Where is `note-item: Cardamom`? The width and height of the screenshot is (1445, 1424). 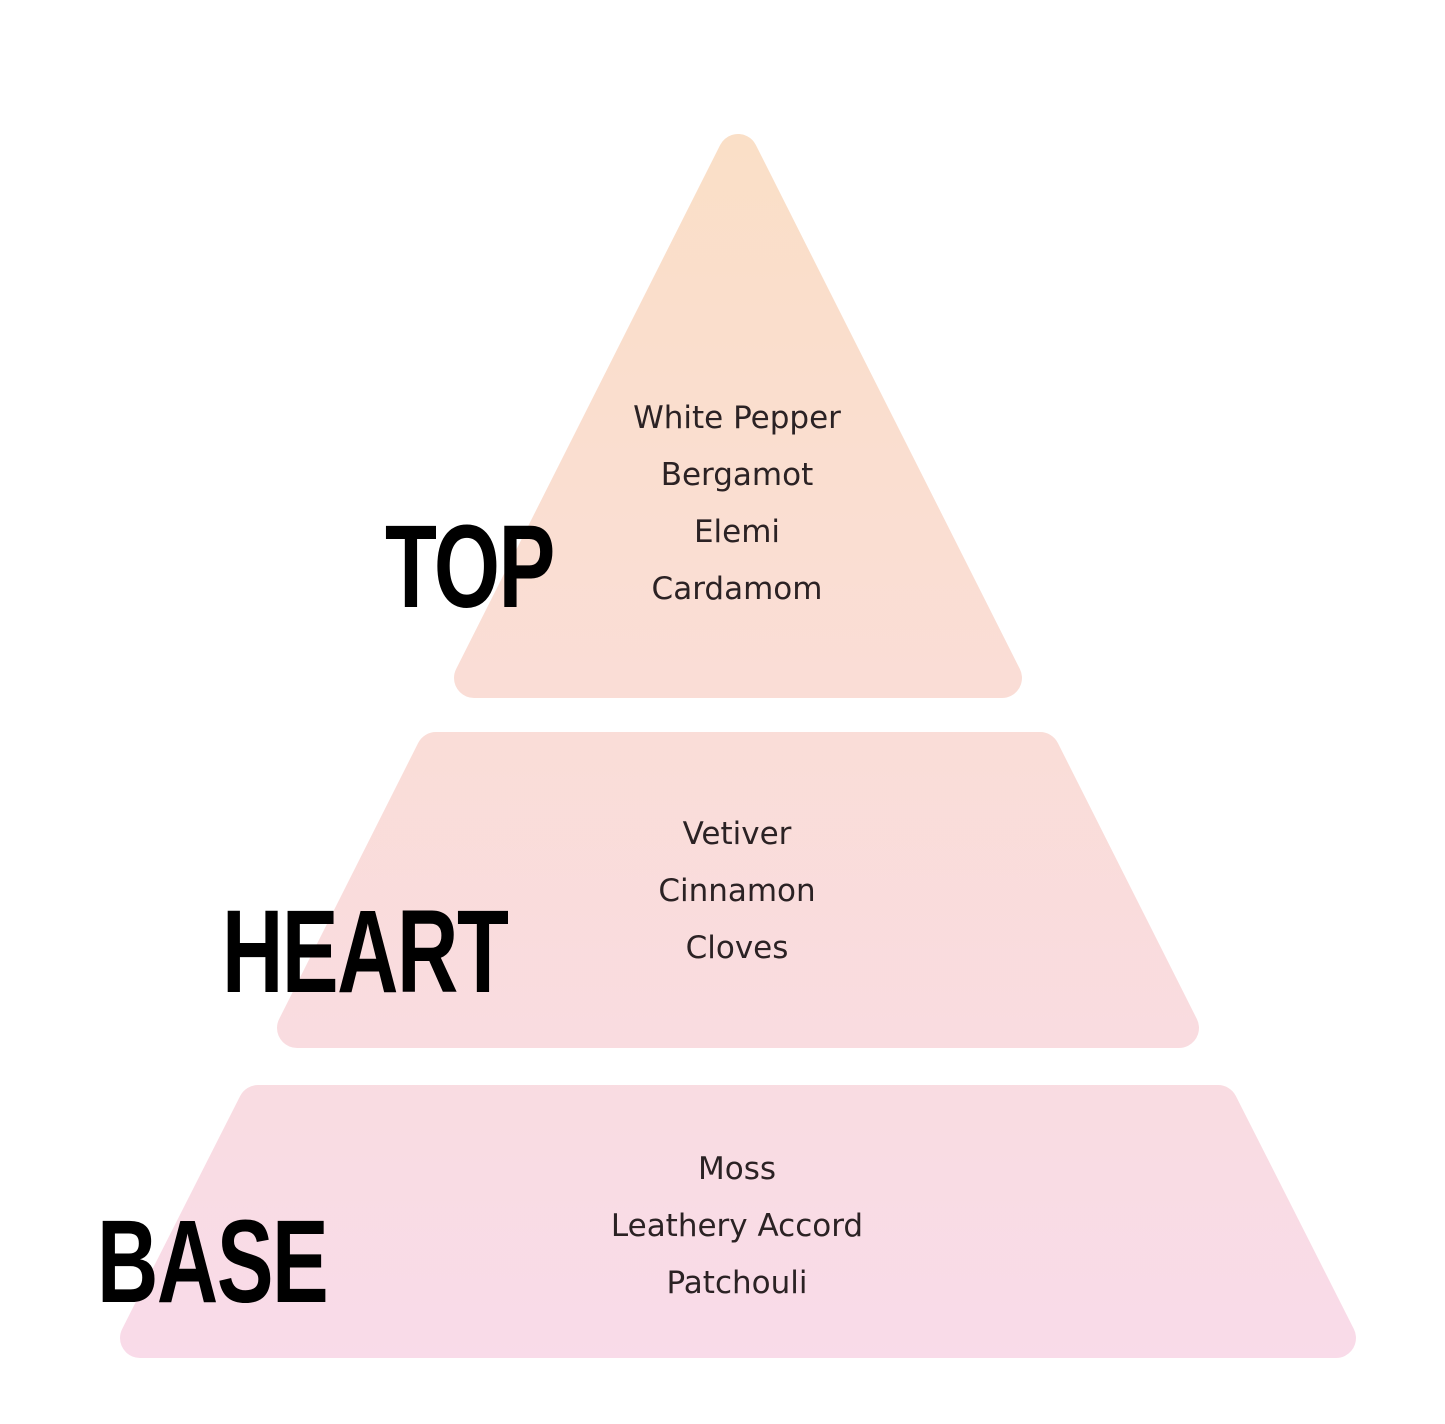
note-item: Cardamom is located at coordinates (737, 589).